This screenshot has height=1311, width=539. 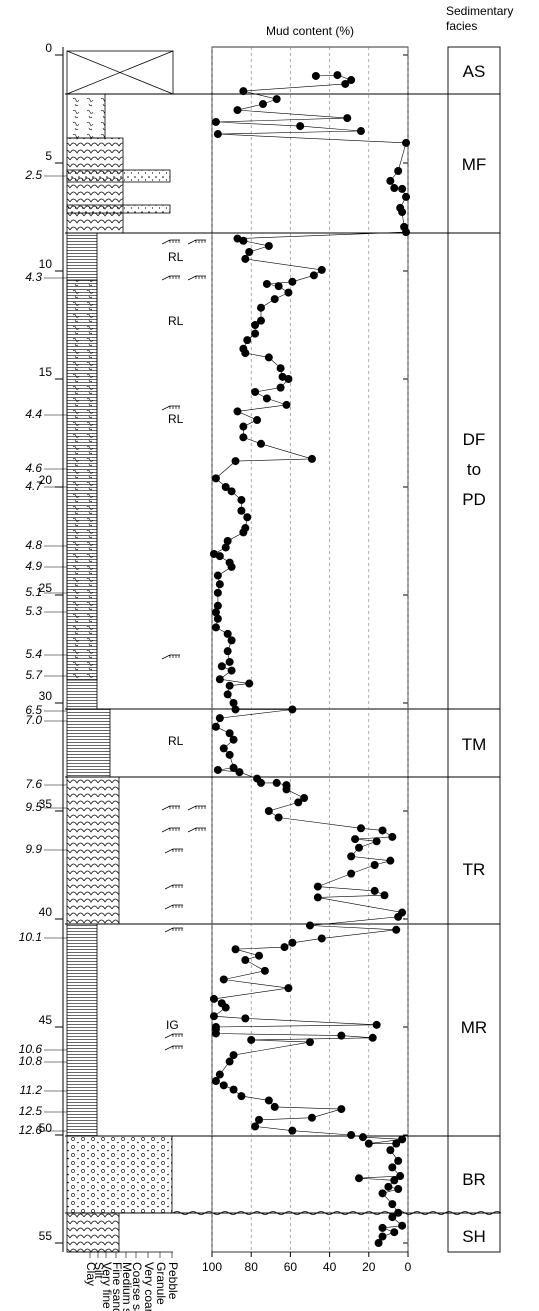 I want to click on structure-label: IG, so click(x=172, y=1025).